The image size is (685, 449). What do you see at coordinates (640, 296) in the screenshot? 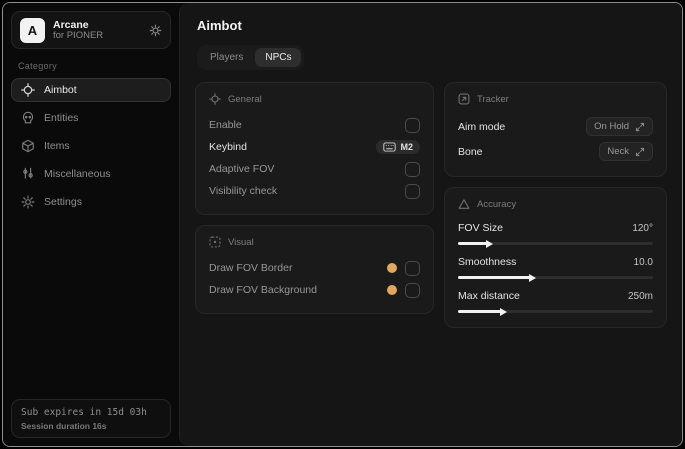
I see `max-distance-value: 250m` at bounding box center [640, 296].